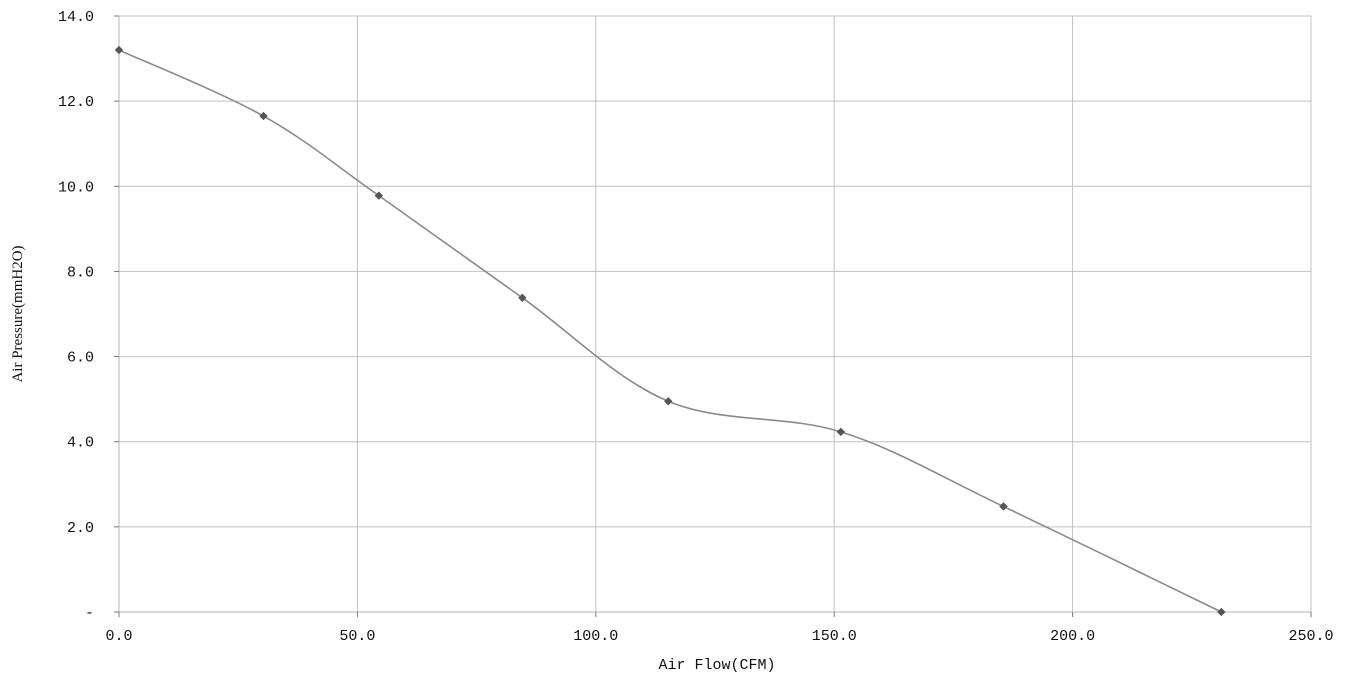  Describe the element at coordinates (76, 17) in the screenshot. I see `y-tick-label: 14.0` at that location.